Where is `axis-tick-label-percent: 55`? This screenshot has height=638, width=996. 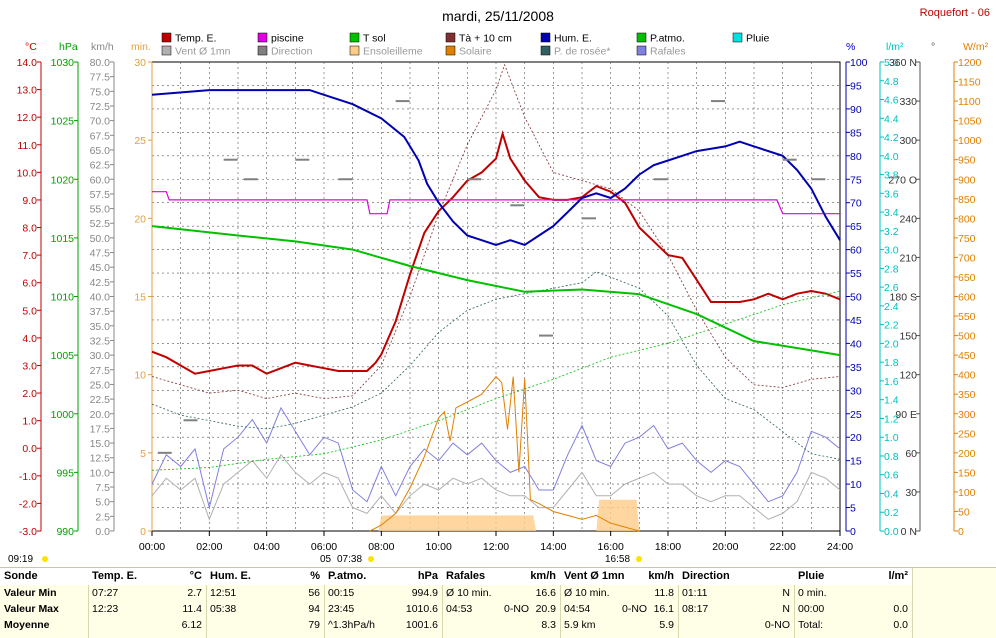 axis-tick-label-percent: 55 is located at coordinates (856, 274).